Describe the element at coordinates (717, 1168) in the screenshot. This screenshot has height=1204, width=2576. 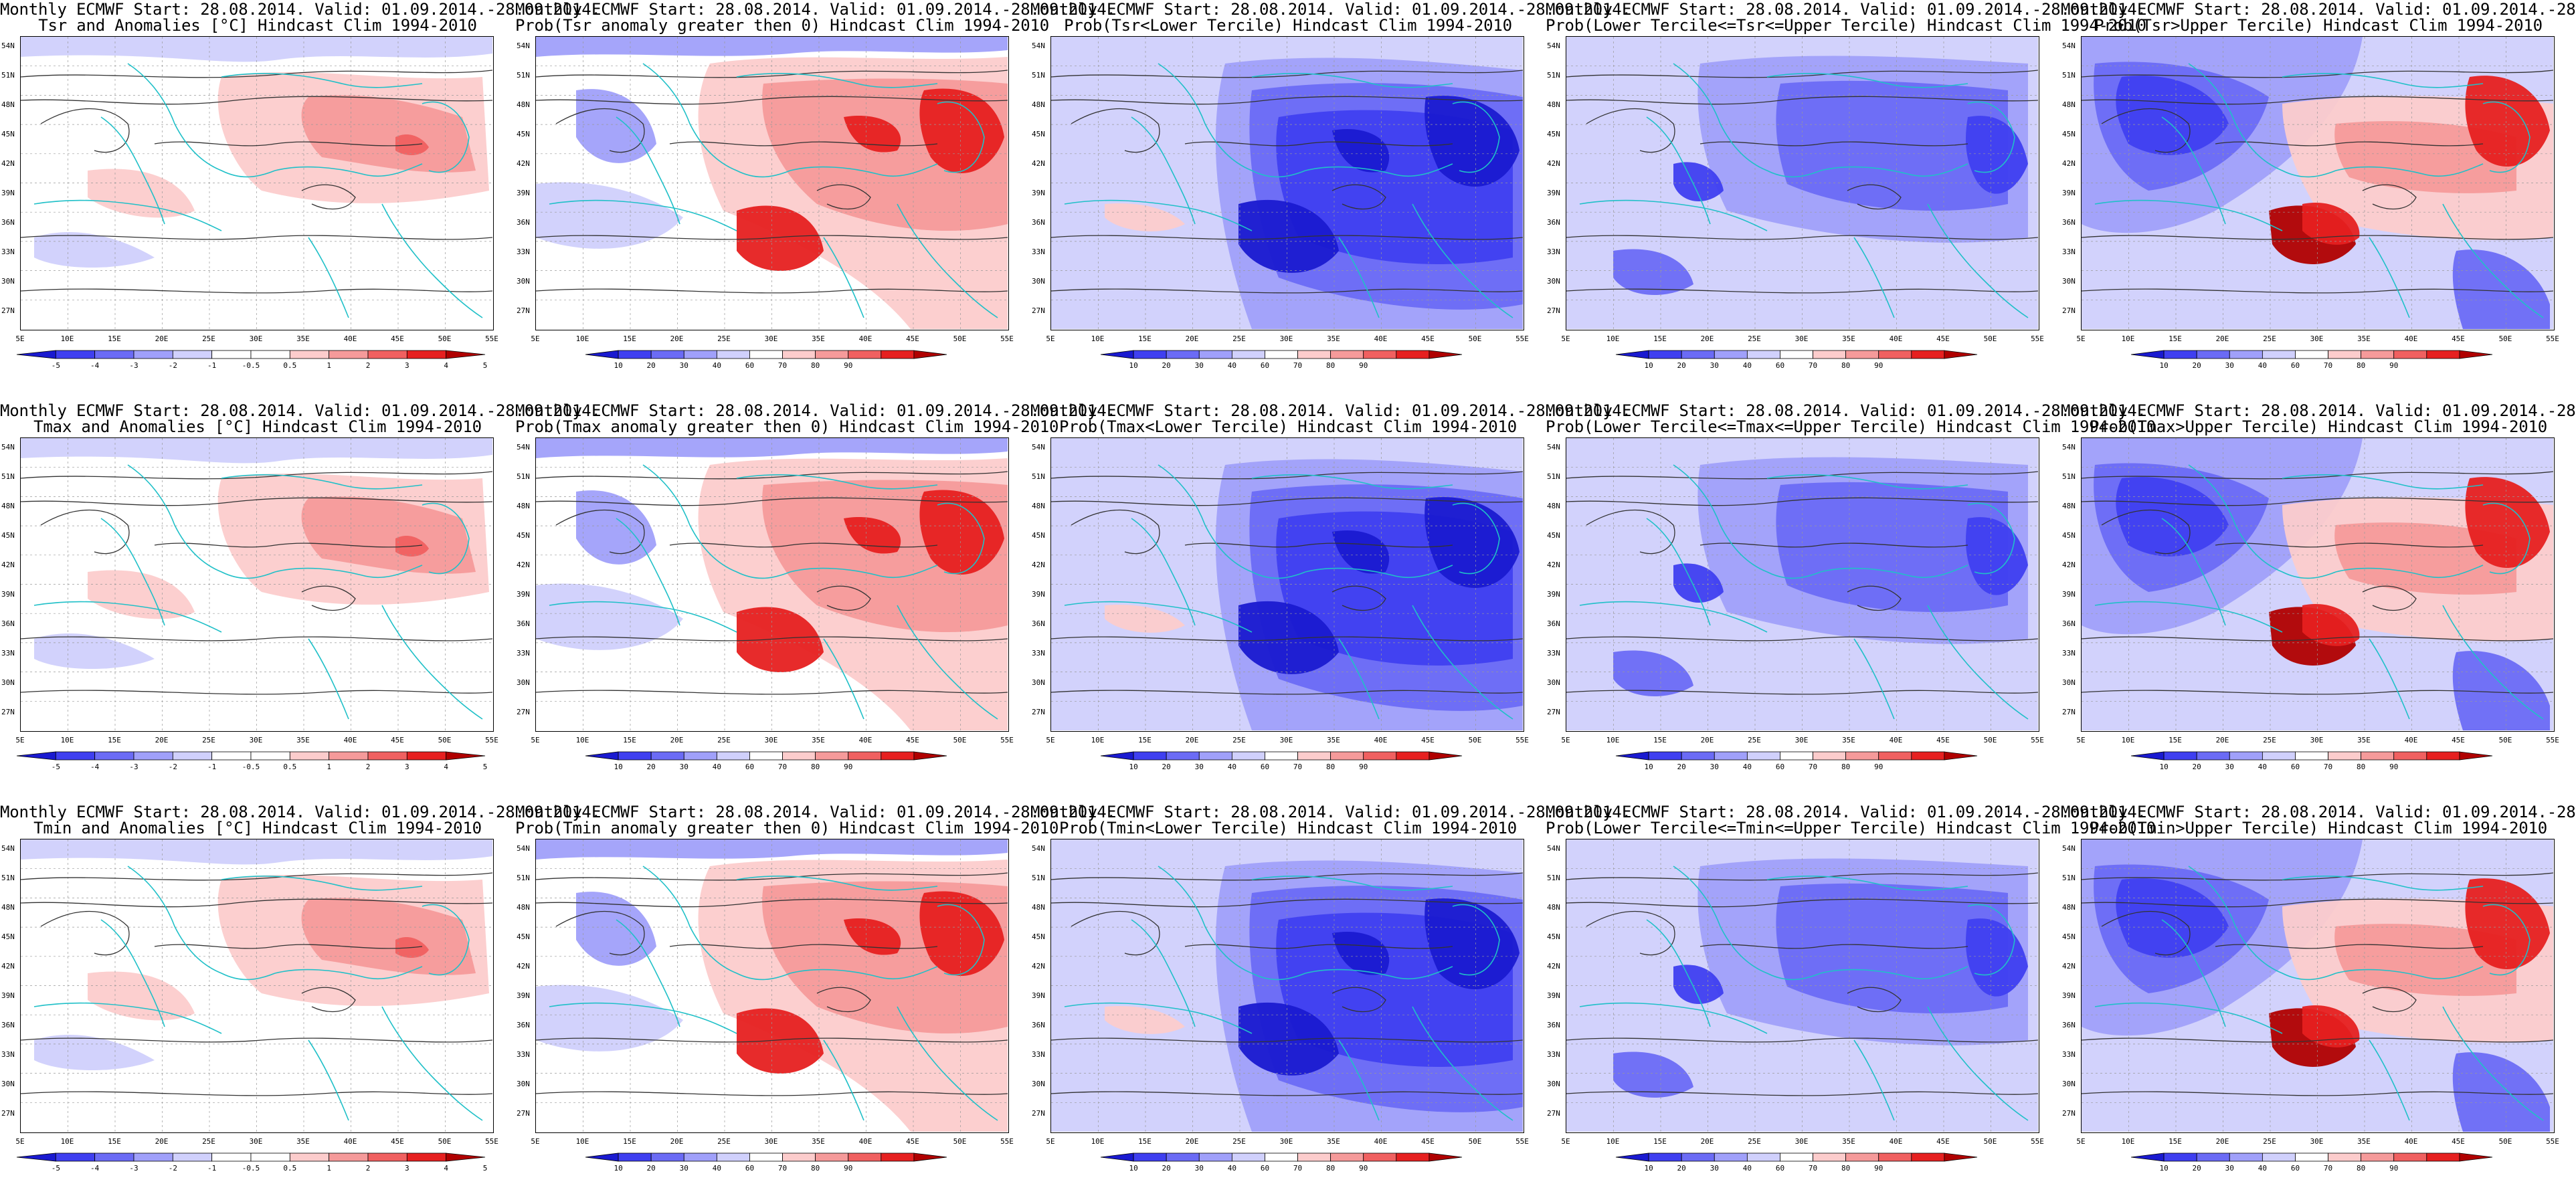
I see `color-scale-tick: 40` at that location.